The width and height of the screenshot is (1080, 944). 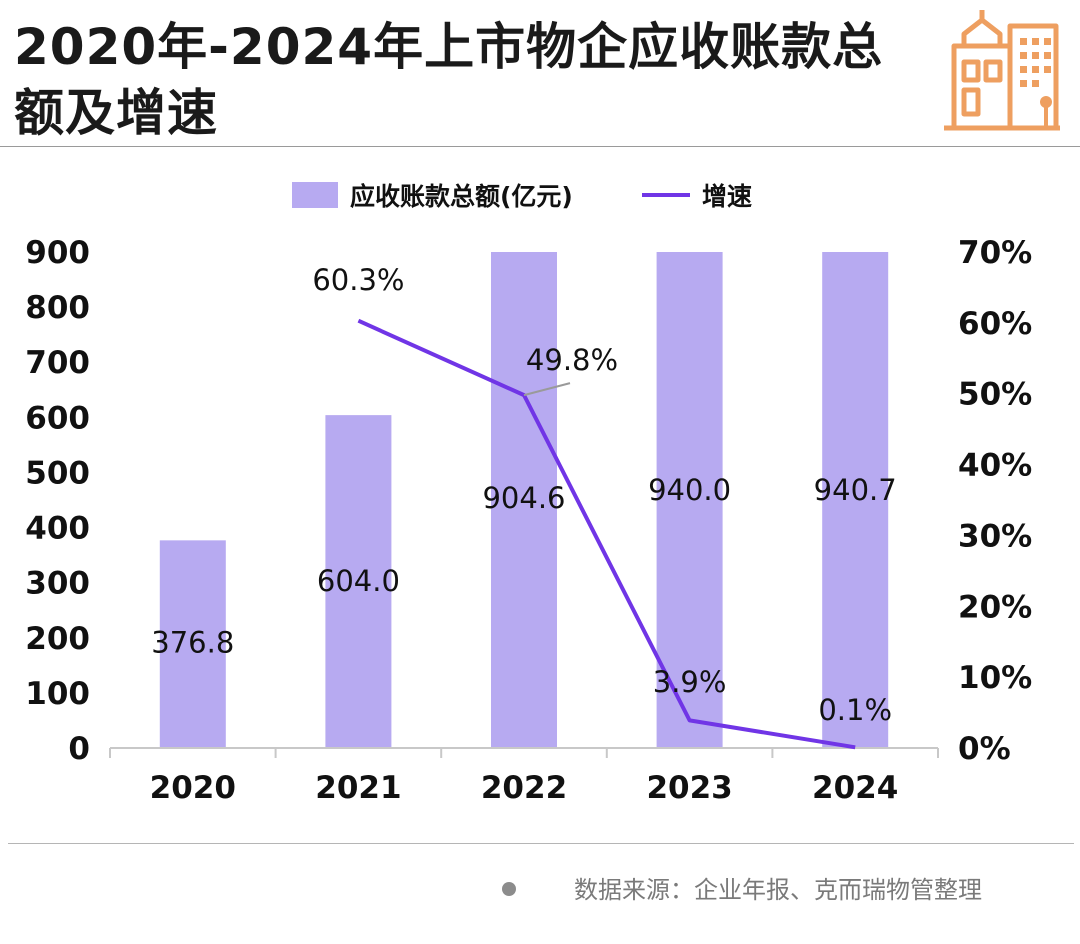 I want to click on growth-rate-label-2024: 0.1%, so click(x=855, y=710).